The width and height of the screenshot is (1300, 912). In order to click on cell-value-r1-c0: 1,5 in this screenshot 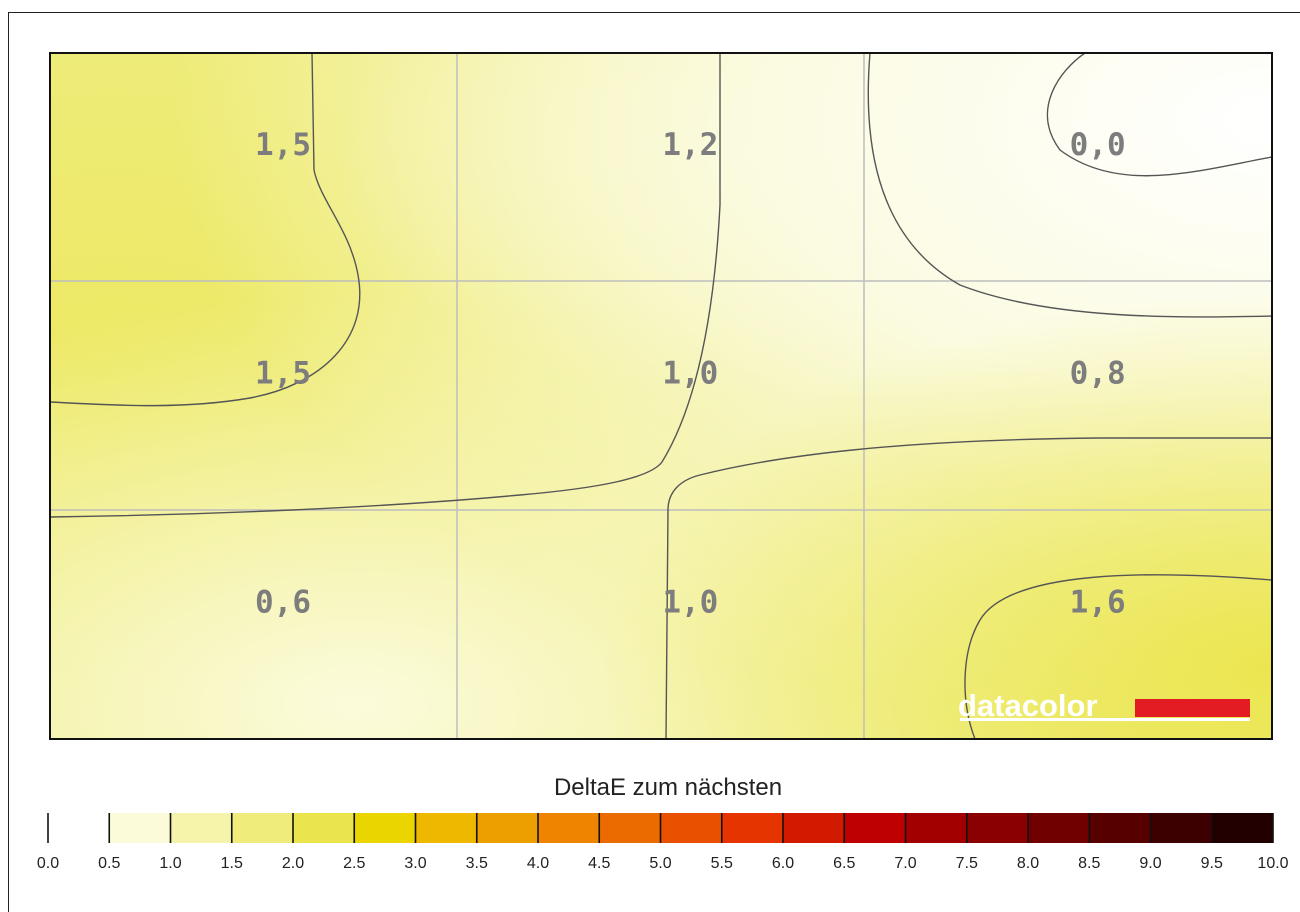, I will do `click(283, 374)`.